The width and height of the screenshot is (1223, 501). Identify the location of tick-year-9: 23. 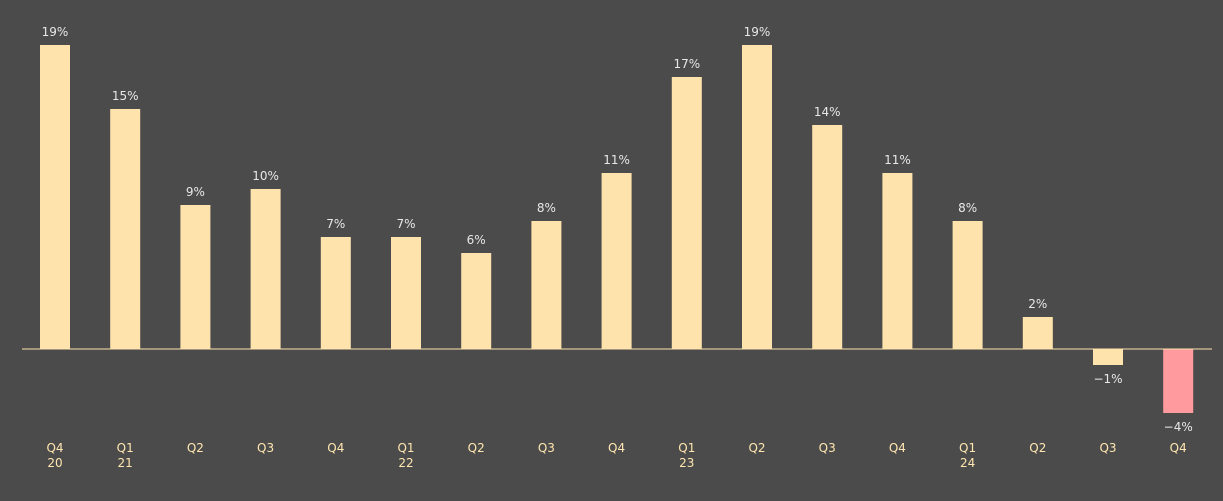
(686, 463).